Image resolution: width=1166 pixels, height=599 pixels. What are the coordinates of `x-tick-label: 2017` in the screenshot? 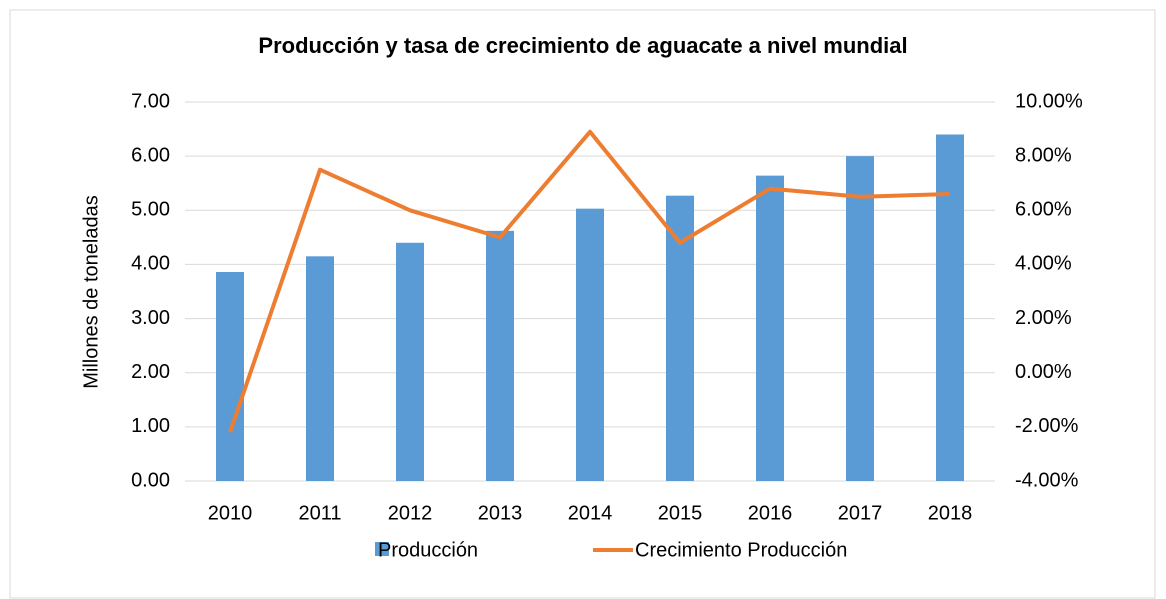 It's located at (860, 513).